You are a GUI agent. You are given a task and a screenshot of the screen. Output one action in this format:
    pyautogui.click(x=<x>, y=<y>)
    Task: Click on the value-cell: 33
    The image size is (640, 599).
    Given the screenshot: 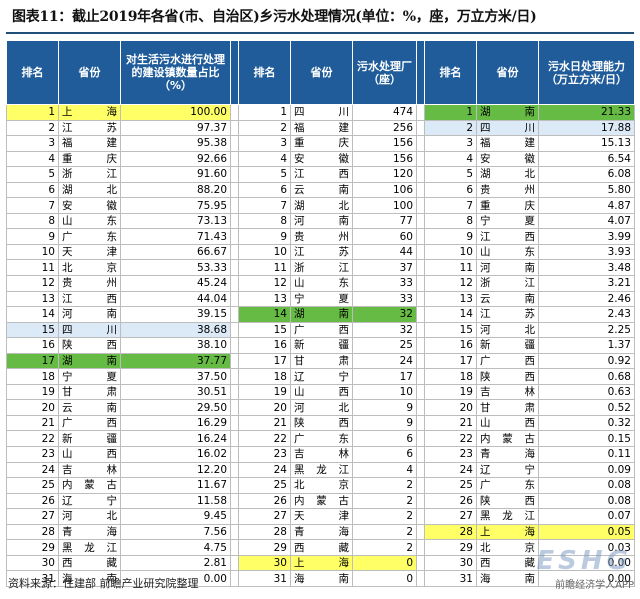 What is the action you would take?
    pyautogui.click(x=384, y=283)
    